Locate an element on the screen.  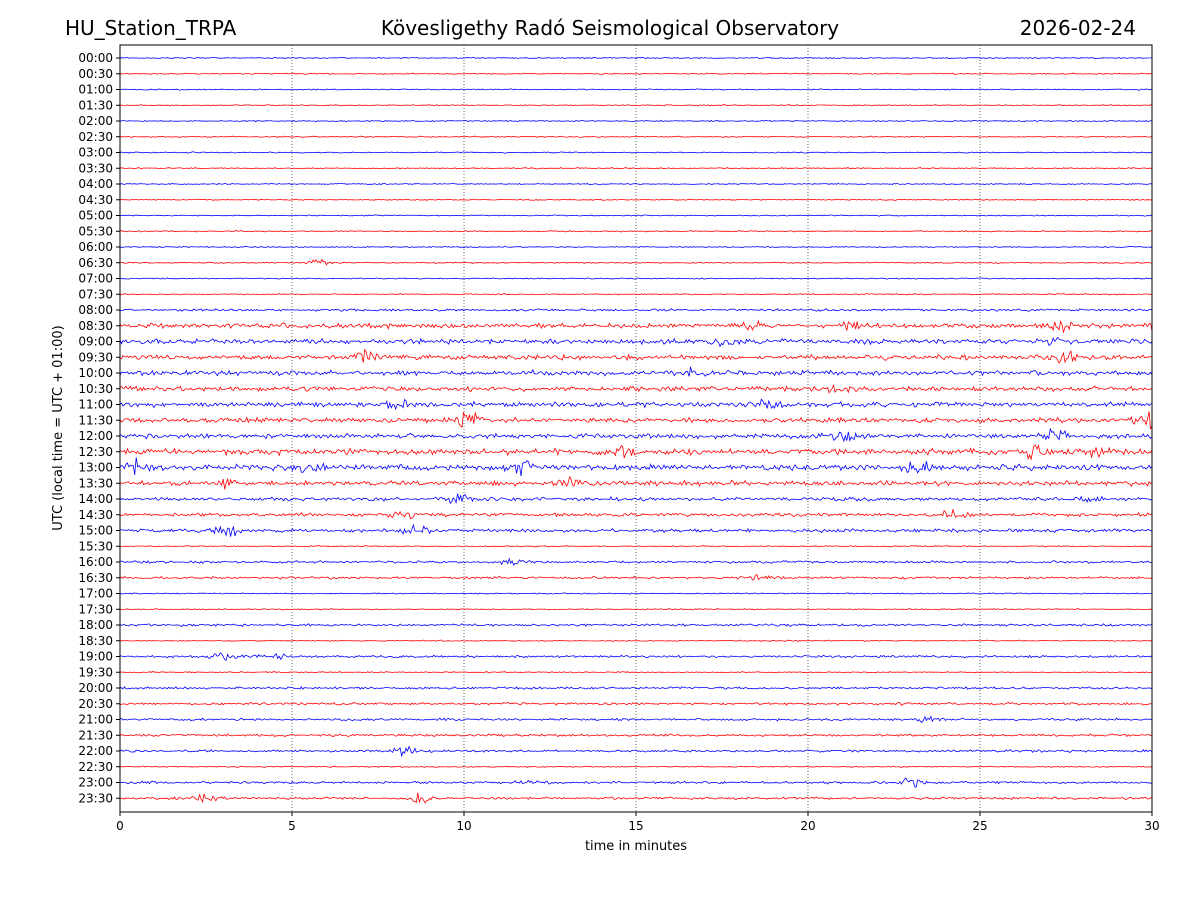
y-tick-label: 20:00 is located at coordinates (95, 688).